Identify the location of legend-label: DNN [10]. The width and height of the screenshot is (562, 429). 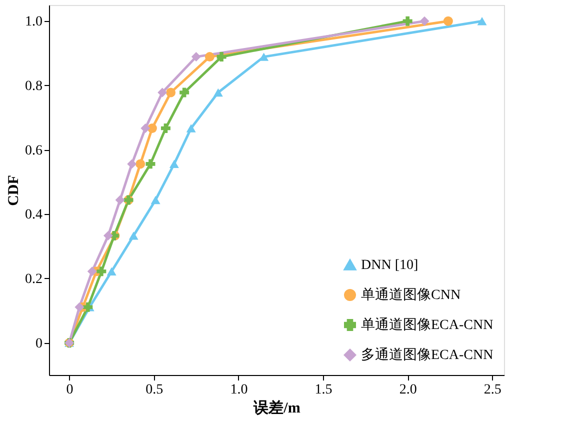
(389, 265).